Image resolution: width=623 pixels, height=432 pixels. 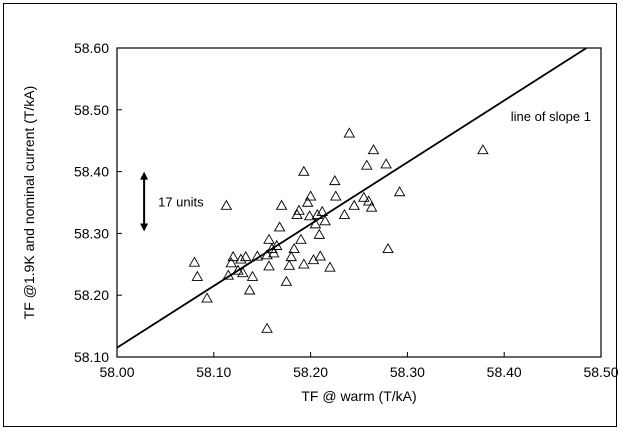 I want to click on x-tick-label: 58.30, so click(x=407, y=372).